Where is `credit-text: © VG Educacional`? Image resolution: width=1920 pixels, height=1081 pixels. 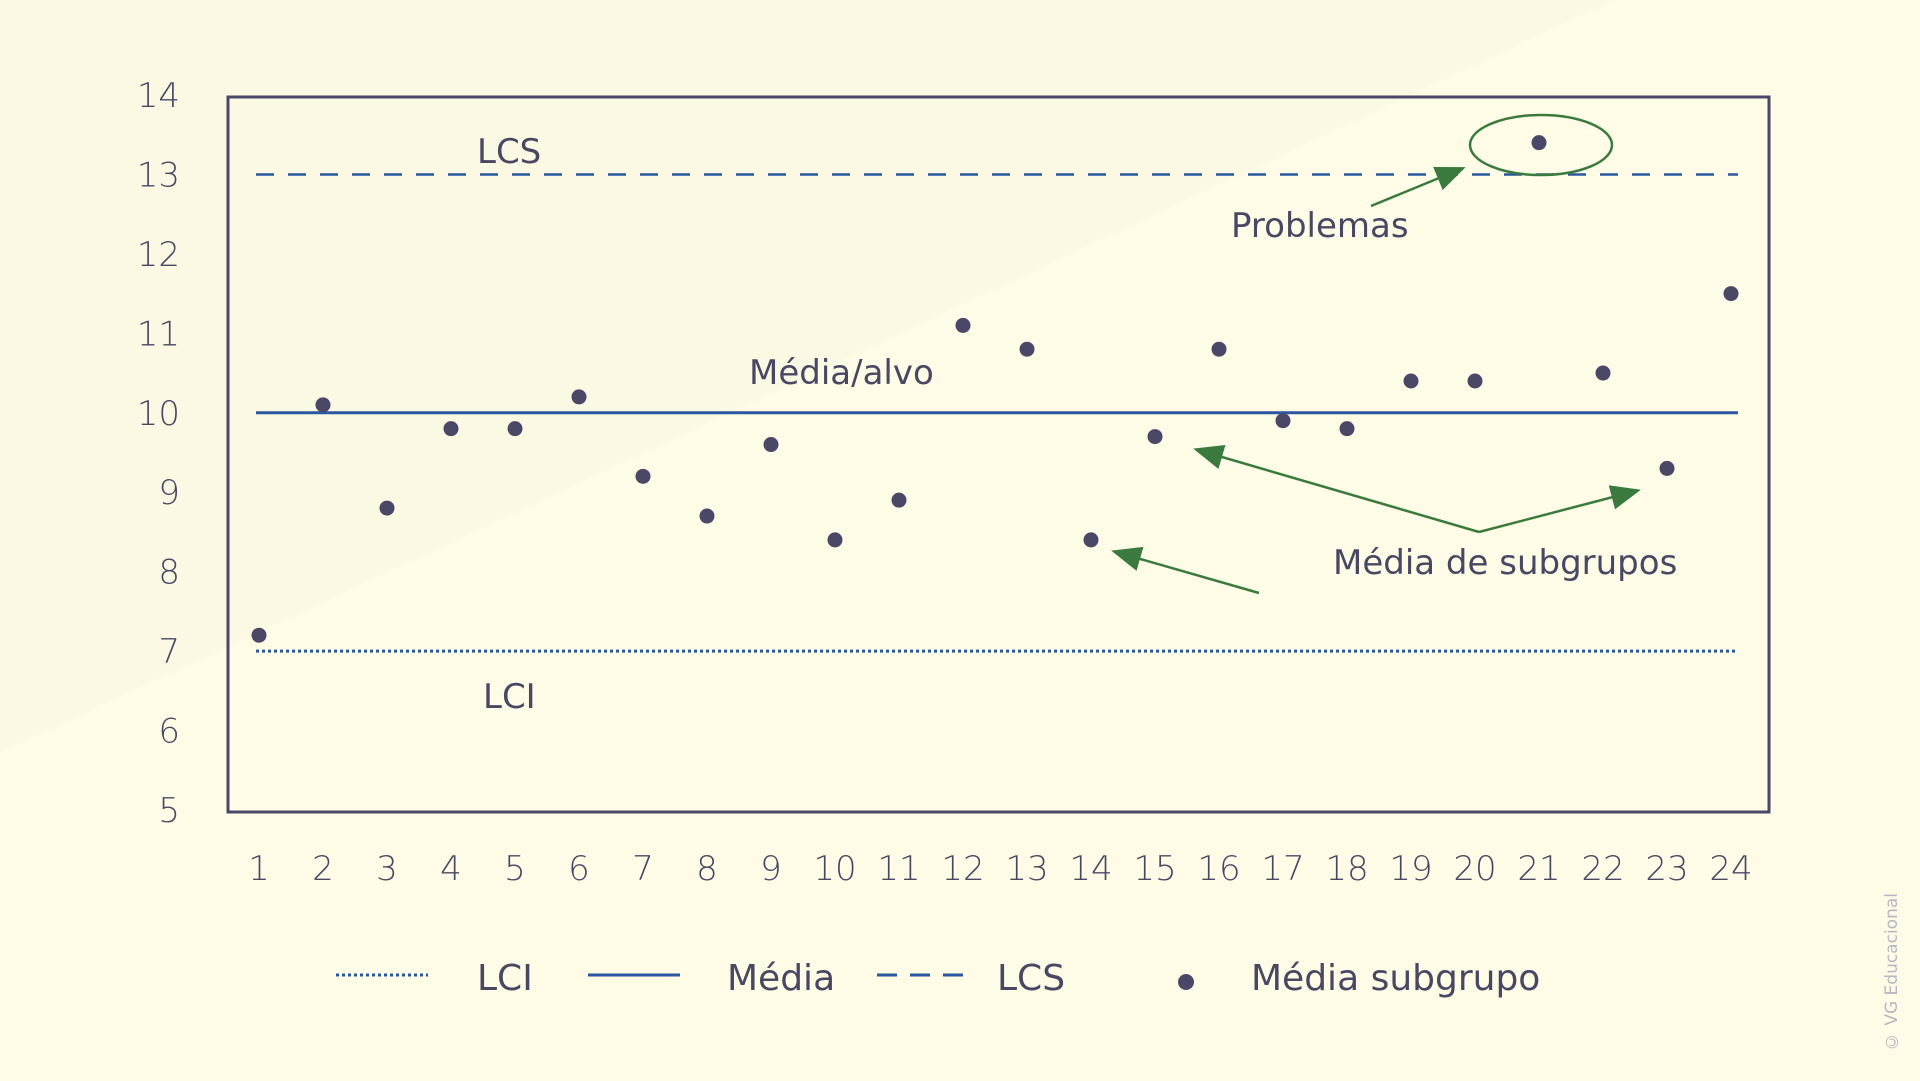
credit-text: © VG Educacional is located at coordinates (1892, 971).